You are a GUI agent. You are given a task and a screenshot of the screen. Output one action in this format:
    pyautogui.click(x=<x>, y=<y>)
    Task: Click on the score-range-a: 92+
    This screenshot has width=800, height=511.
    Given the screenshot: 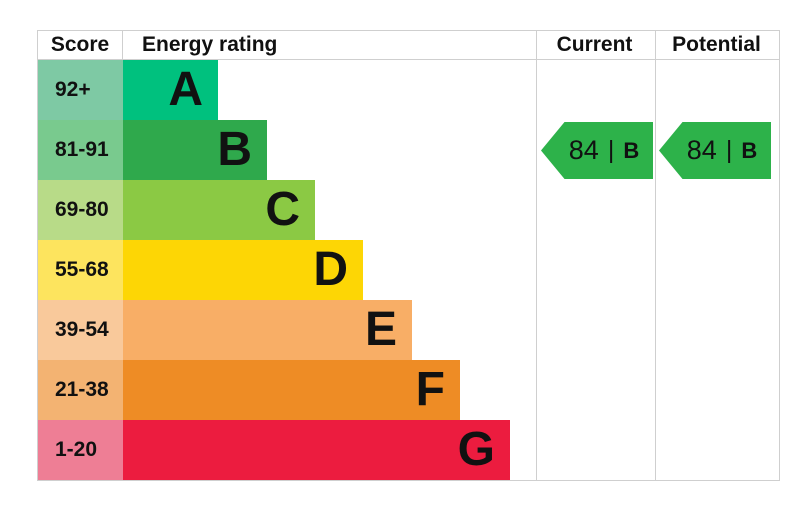 What is the action you would take?
    pyautogui.click(x=80, y=90)
    